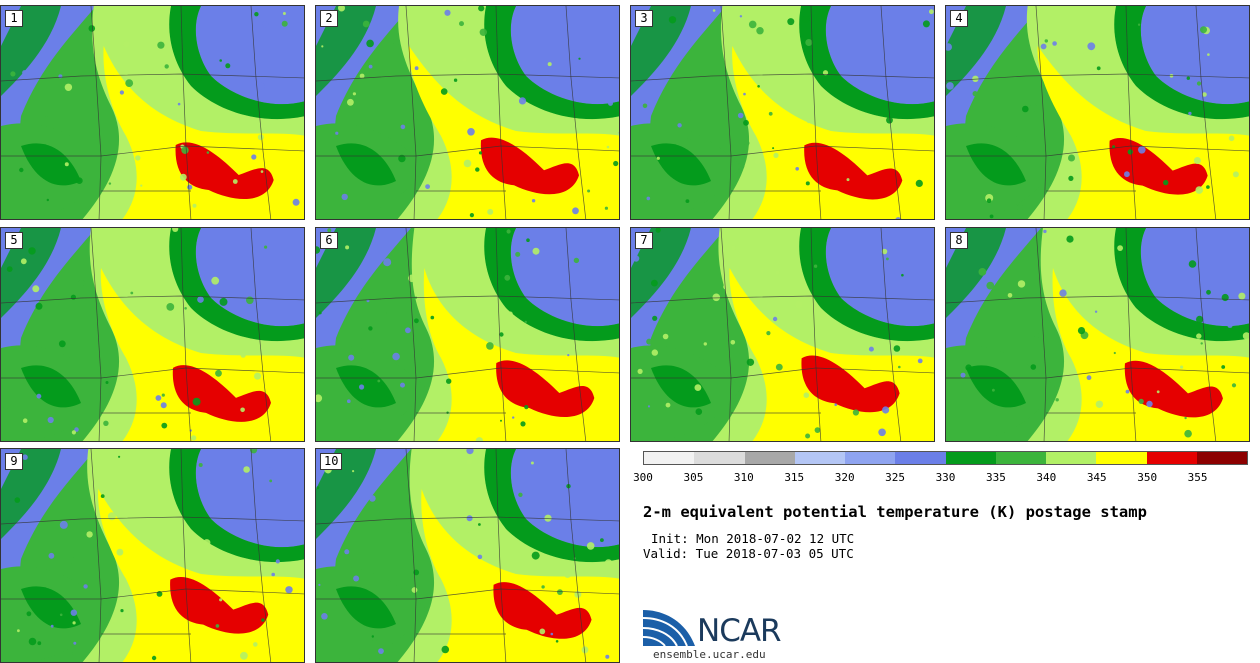  What do you see at coordinates (14, 18) in the screenshot?
I see `member-label: 1` at bounding box center [14, 18].